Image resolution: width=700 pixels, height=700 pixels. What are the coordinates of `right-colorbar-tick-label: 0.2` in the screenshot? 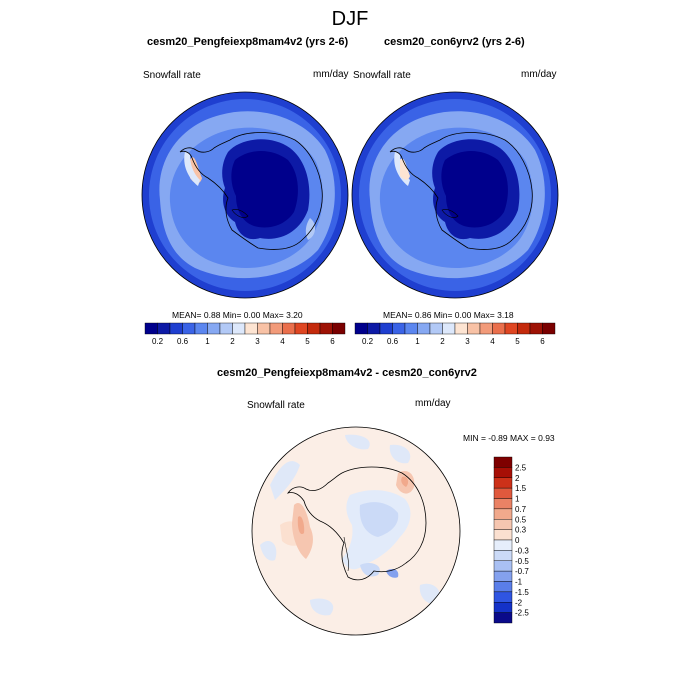 It's located at (368, 341).